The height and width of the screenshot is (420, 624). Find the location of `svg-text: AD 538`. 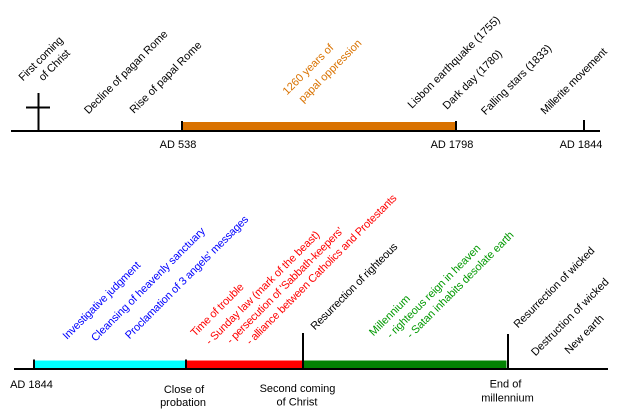

svg-text: AD 538 is located at coordinates (178, 145).